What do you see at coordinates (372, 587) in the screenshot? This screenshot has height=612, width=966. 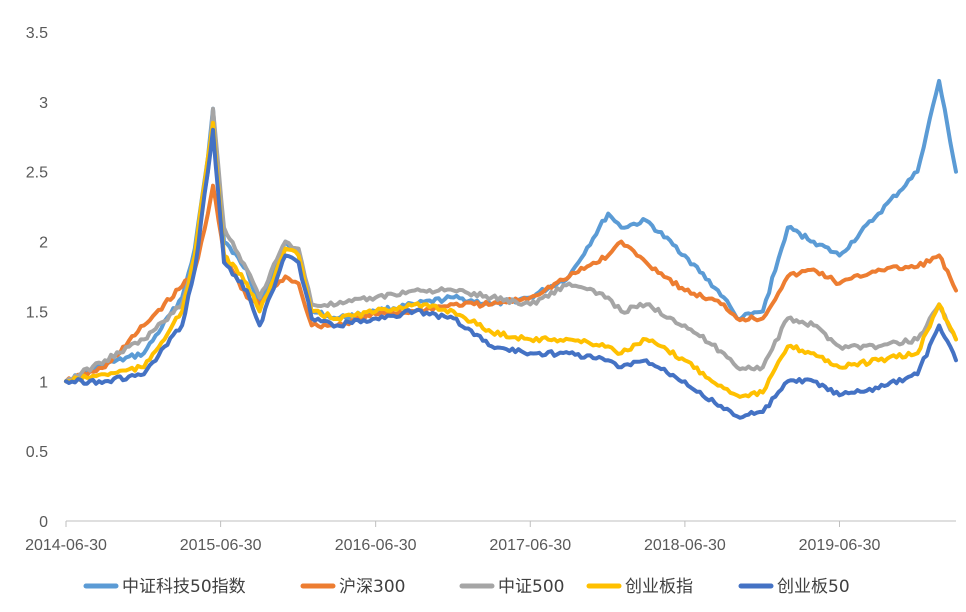 I see `legend-label: 沪深300` at bounding box center [372, 587].